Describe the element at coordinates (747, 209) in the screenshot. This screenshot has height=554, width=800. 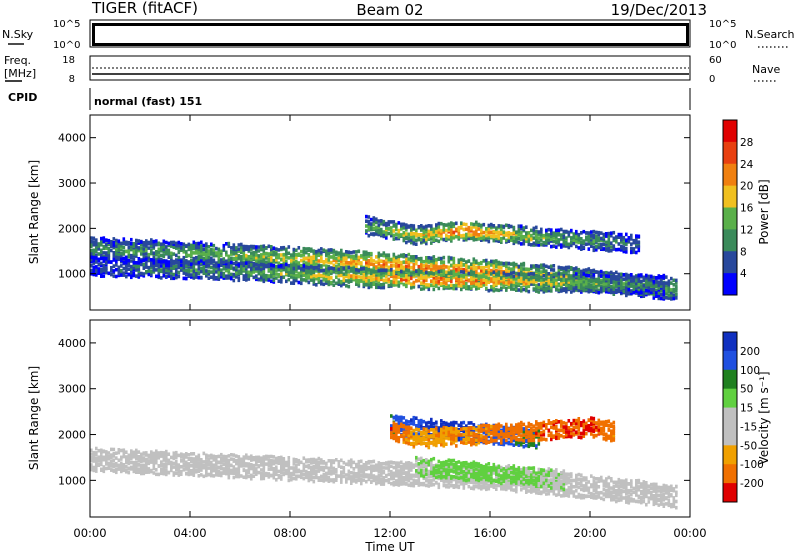
I see `colorbar-tick-label: 16` at that location.